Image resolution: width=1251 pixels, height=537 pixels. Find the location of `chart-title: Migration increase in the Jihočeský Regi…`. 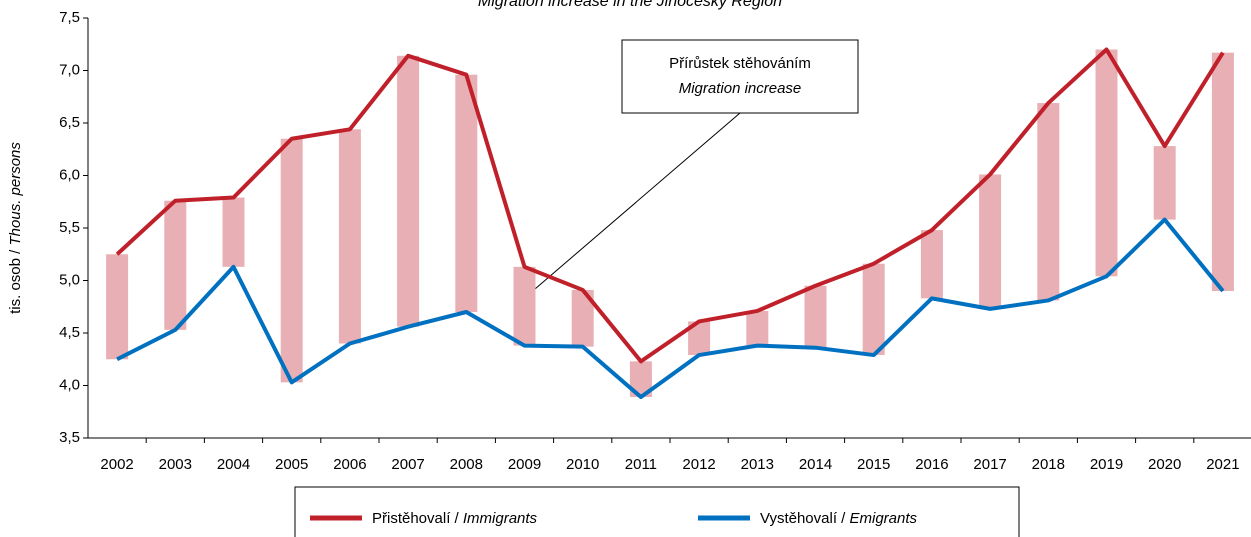

chart-title: Migration increase in the Jihočeský Regi… is located at coordinates (630, 5).